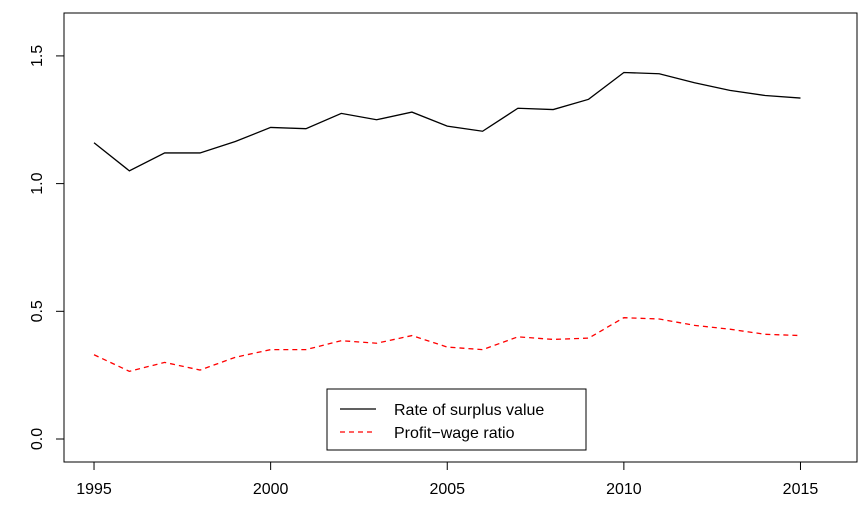 The height and width of the screenshot is (513, 859). I want to click on legend-label: Profit−wage ratio, so click(454, 433).